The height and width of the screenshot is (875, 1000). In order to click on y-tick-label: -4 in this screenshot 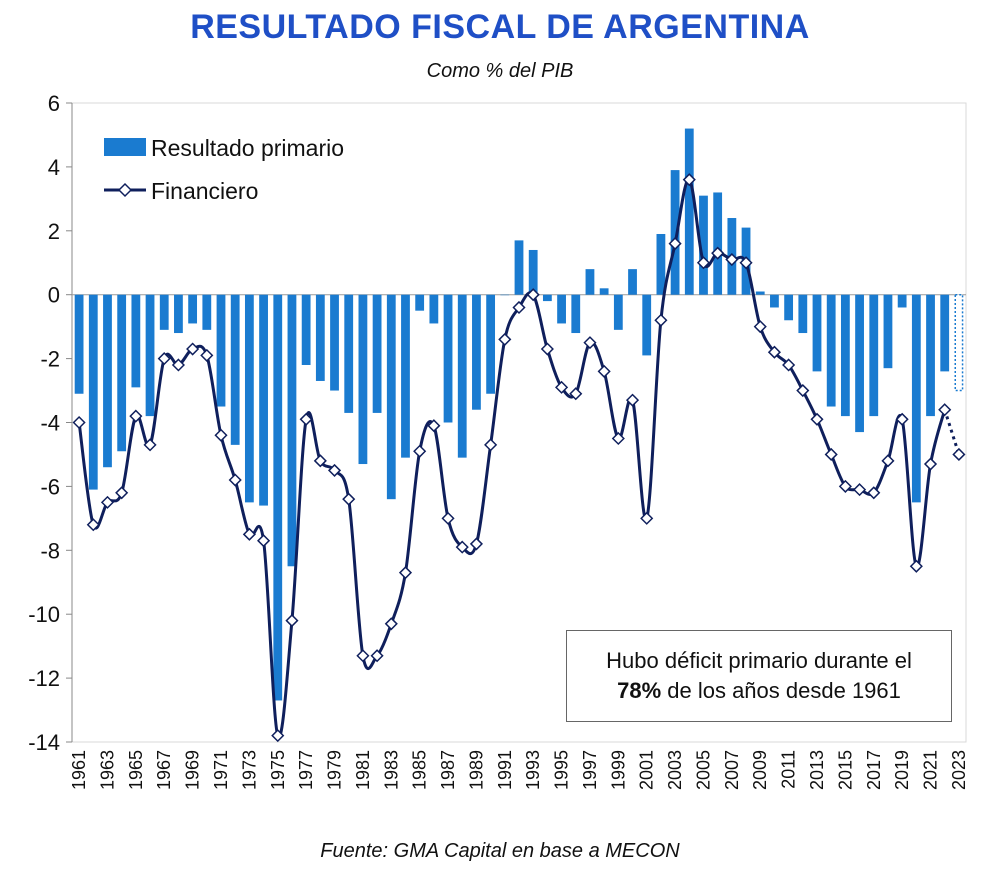, I will do `click(50, 423)`.